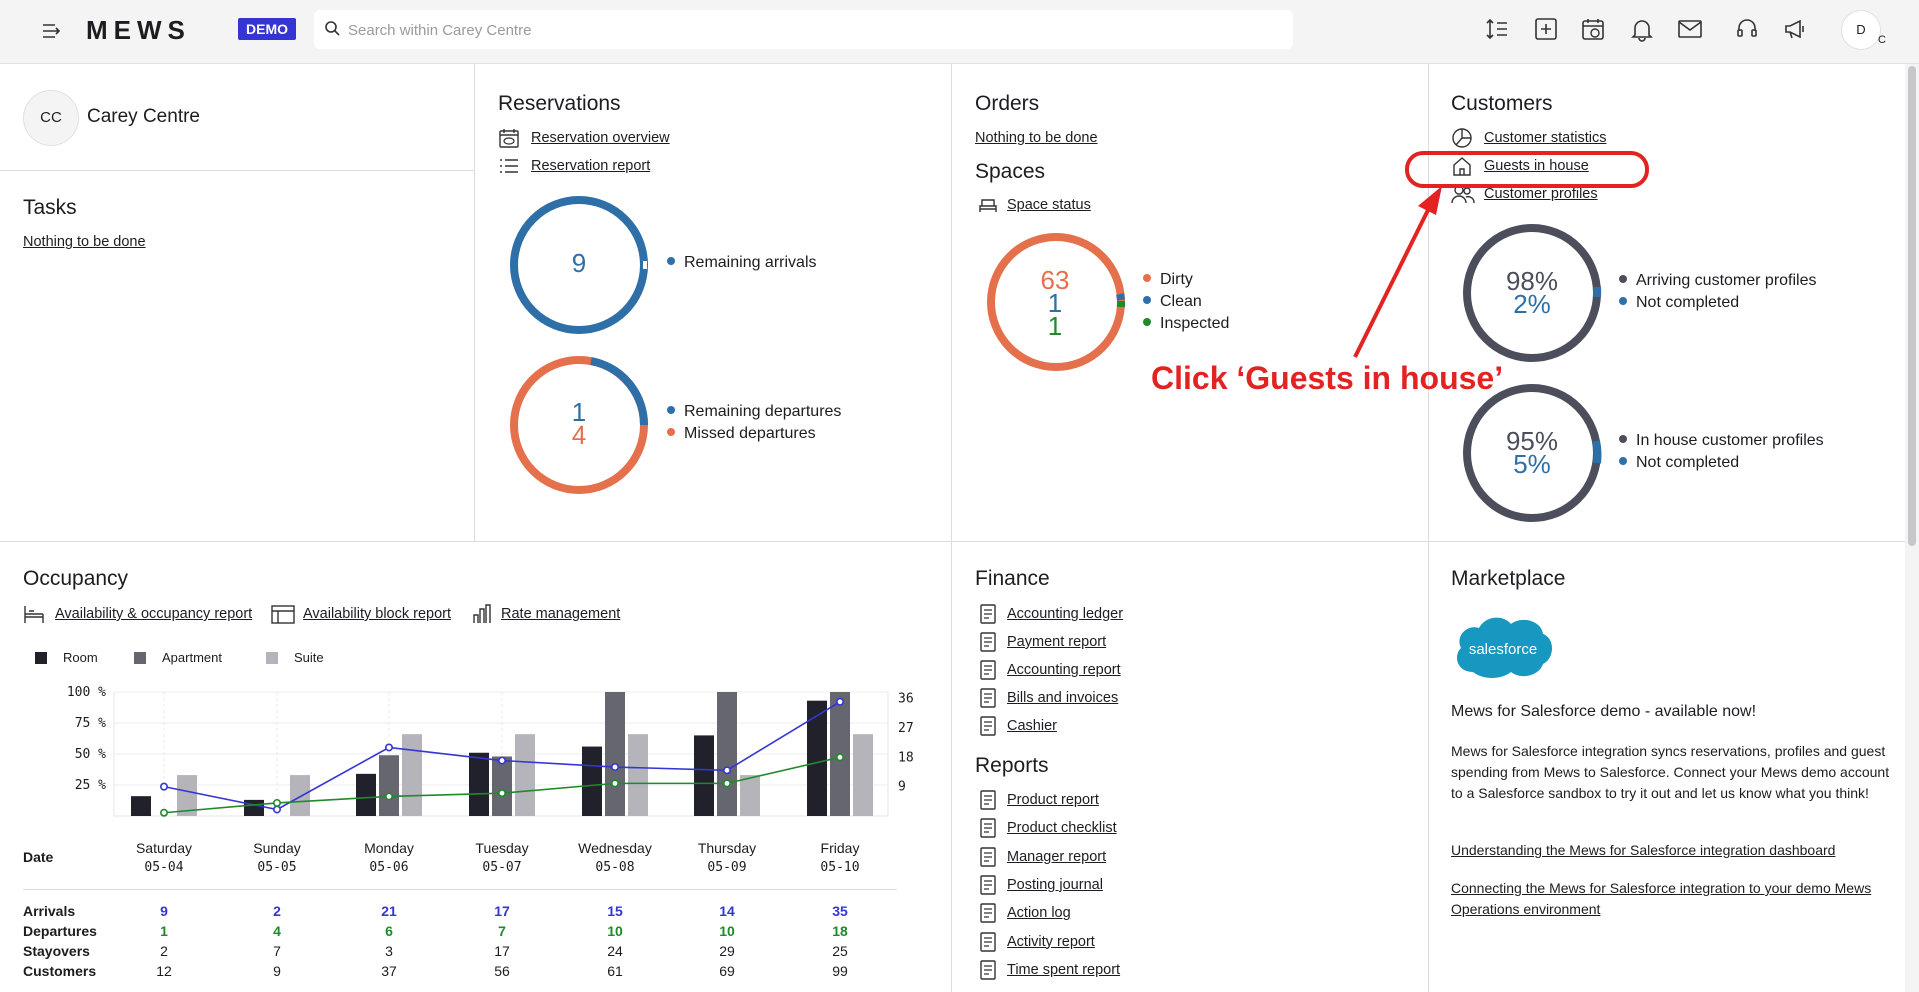  What do you see at coordinates (906, 757) in the screenshot?
I see `y2-tick-label: 18` at bounding box center [906, 757].